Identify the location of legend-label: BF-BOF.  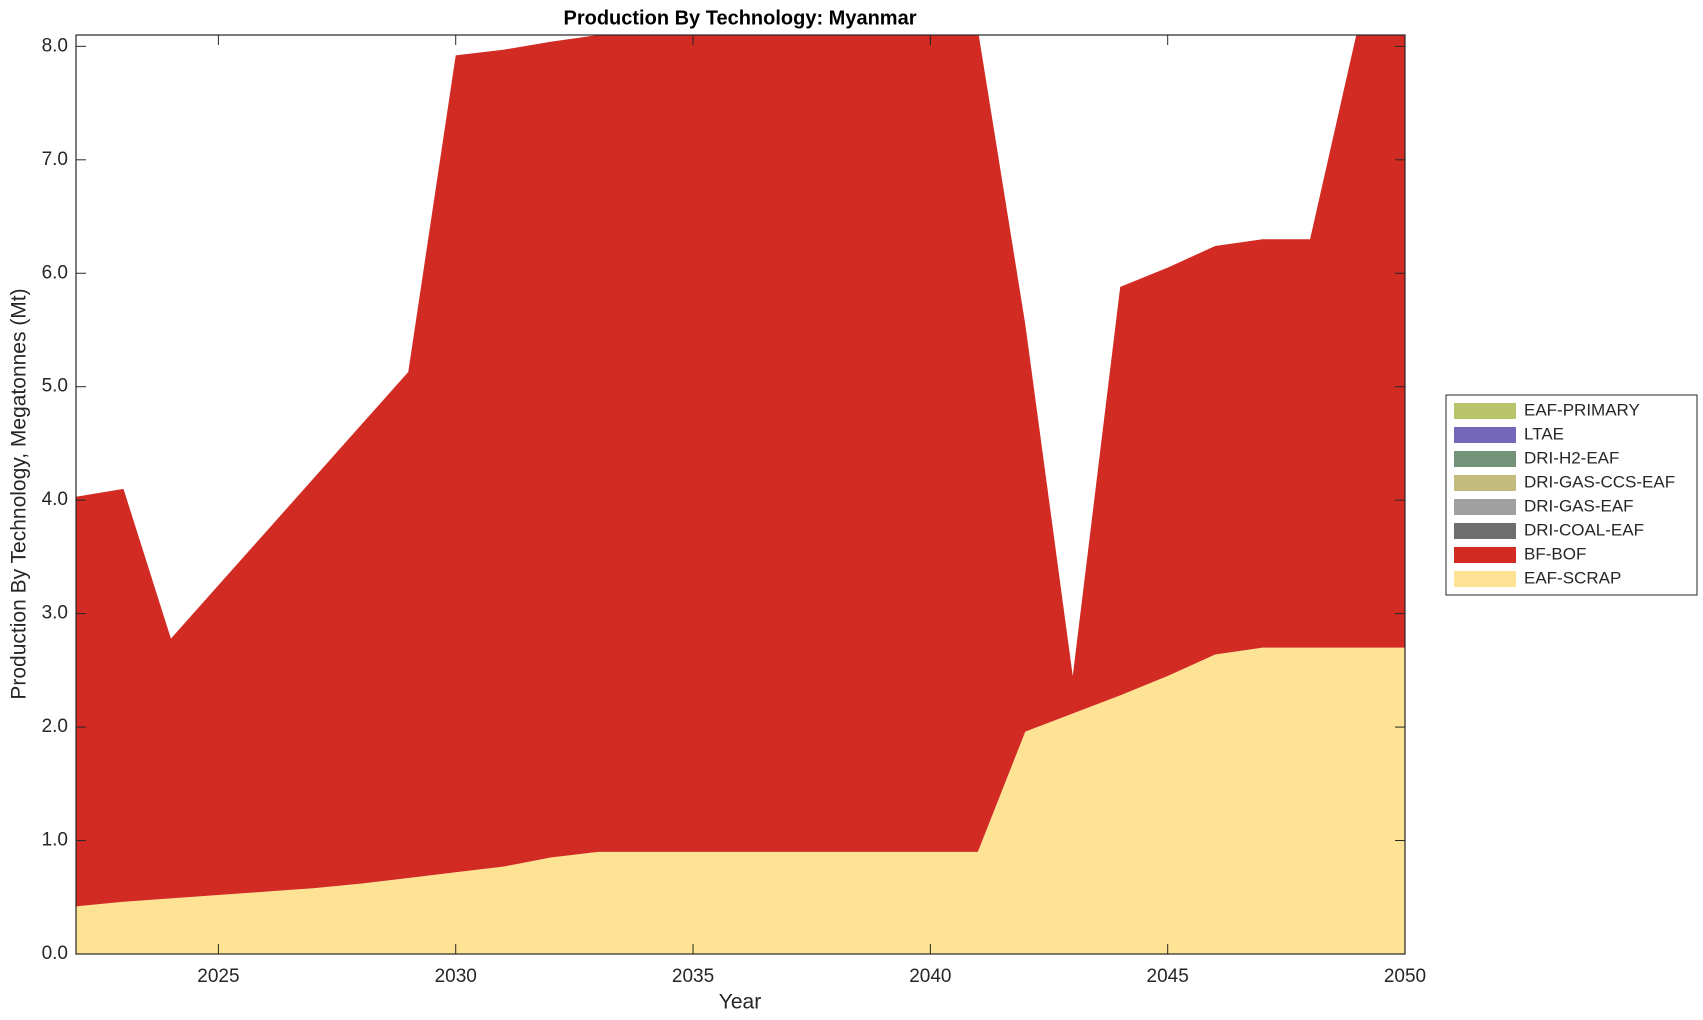
(1555, 553).